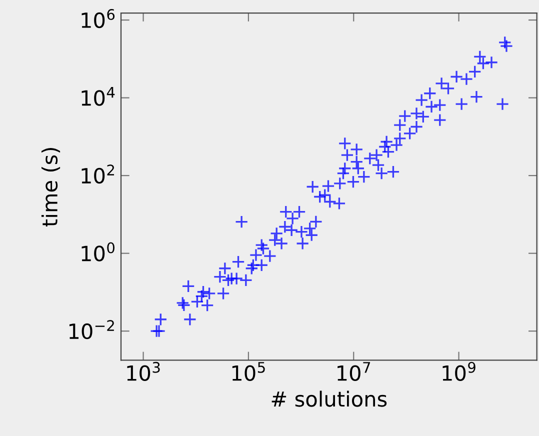 The image size is (539, 436). Describe the element at coordinates (98, 18) in the screenshot. I see `y-tick-label: 10$^{6}$` at that location.